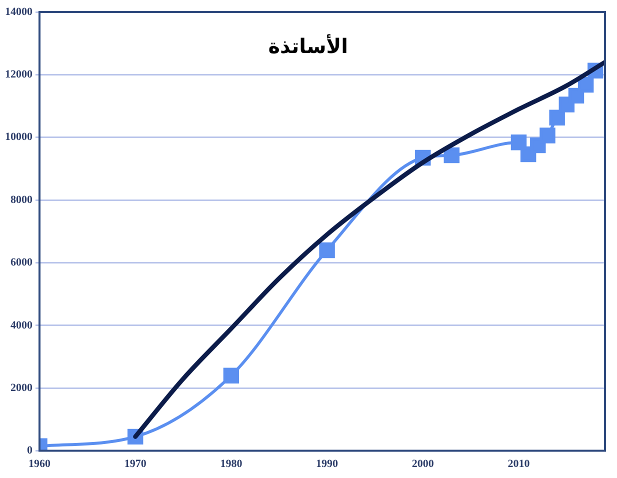 Image resolution: width=617 pixels, height=478 pixels. I want to click on y-tick-label: 8000, so click(21, 200).